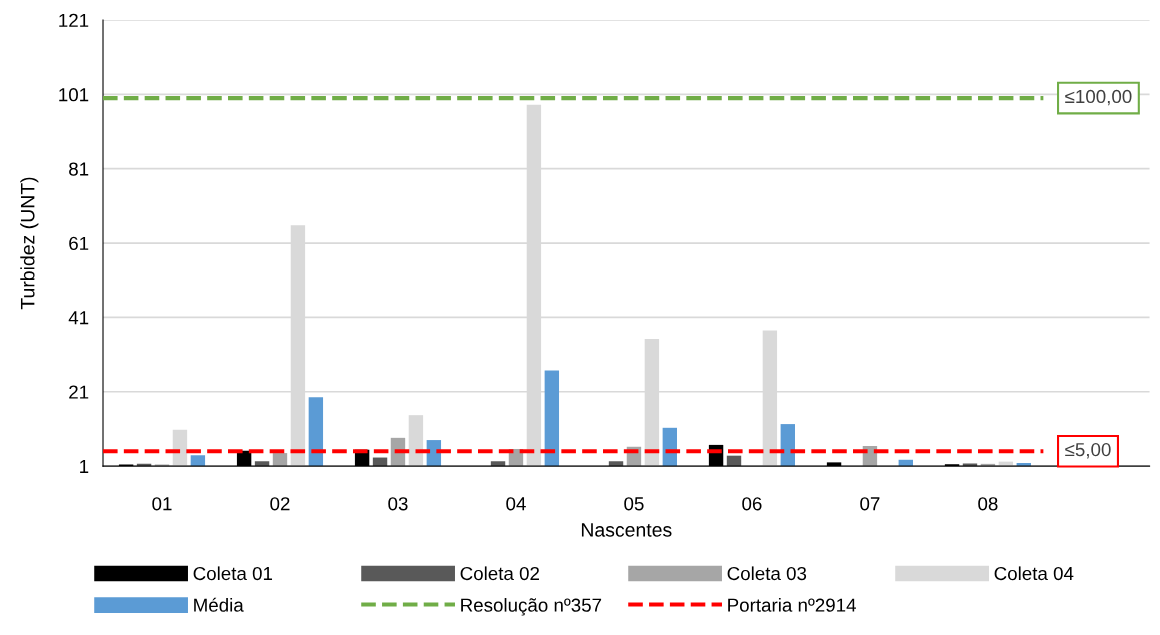 The image size is (1160, 635). What do you see at coordinates (219, 604) in the screenshot?
I see `legend-label: Média` at bounding box center [219, 604].